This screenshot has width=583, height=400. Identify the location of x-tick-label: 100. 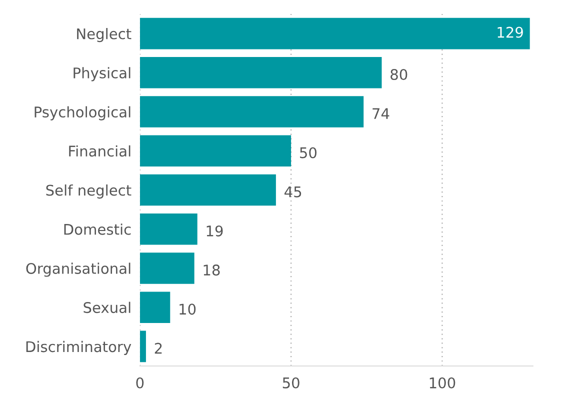
(443, 382).